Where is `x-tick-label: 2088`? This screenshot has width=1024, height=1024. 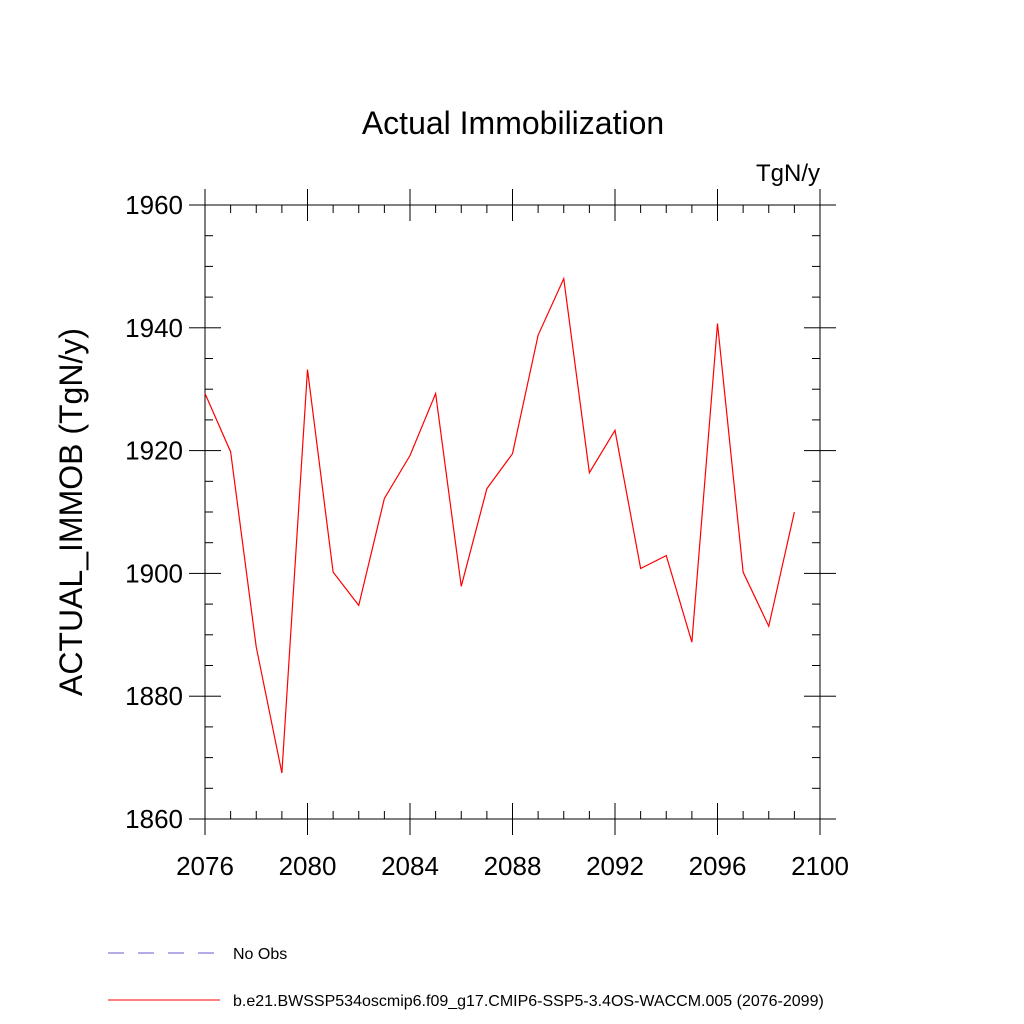 x-tick-label: 2088 is located at coordinates (513, 866).